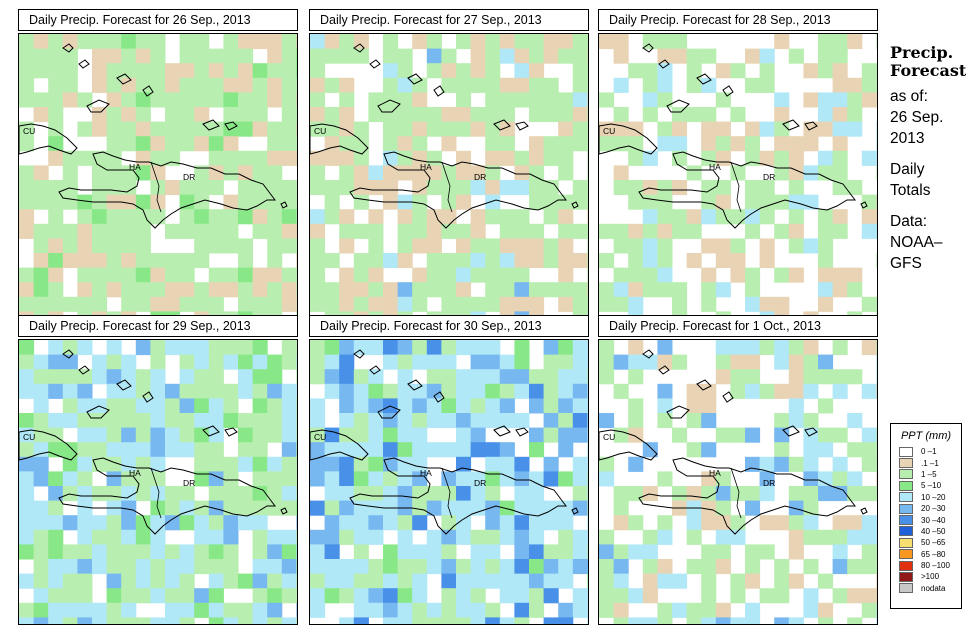 The width and height of the screenshot is (975, 635). What do you see at coordinates (930, 554) in the screenshot?
I see `legend-item: 65 –80` at bounding box center [930, 554].